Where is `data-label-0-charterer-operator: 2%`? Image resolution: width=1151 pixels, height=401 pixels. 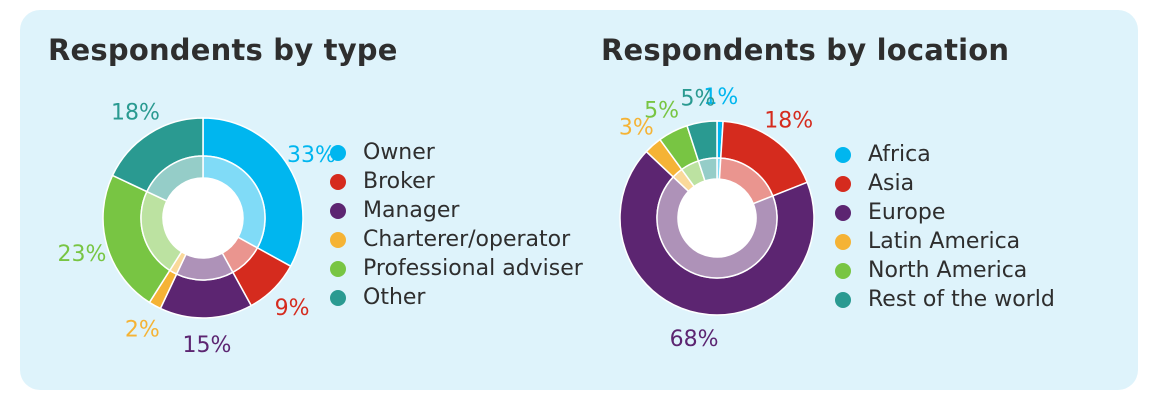 data-label-0-charterer-operator: 2% is located at coordinates (142, 329).